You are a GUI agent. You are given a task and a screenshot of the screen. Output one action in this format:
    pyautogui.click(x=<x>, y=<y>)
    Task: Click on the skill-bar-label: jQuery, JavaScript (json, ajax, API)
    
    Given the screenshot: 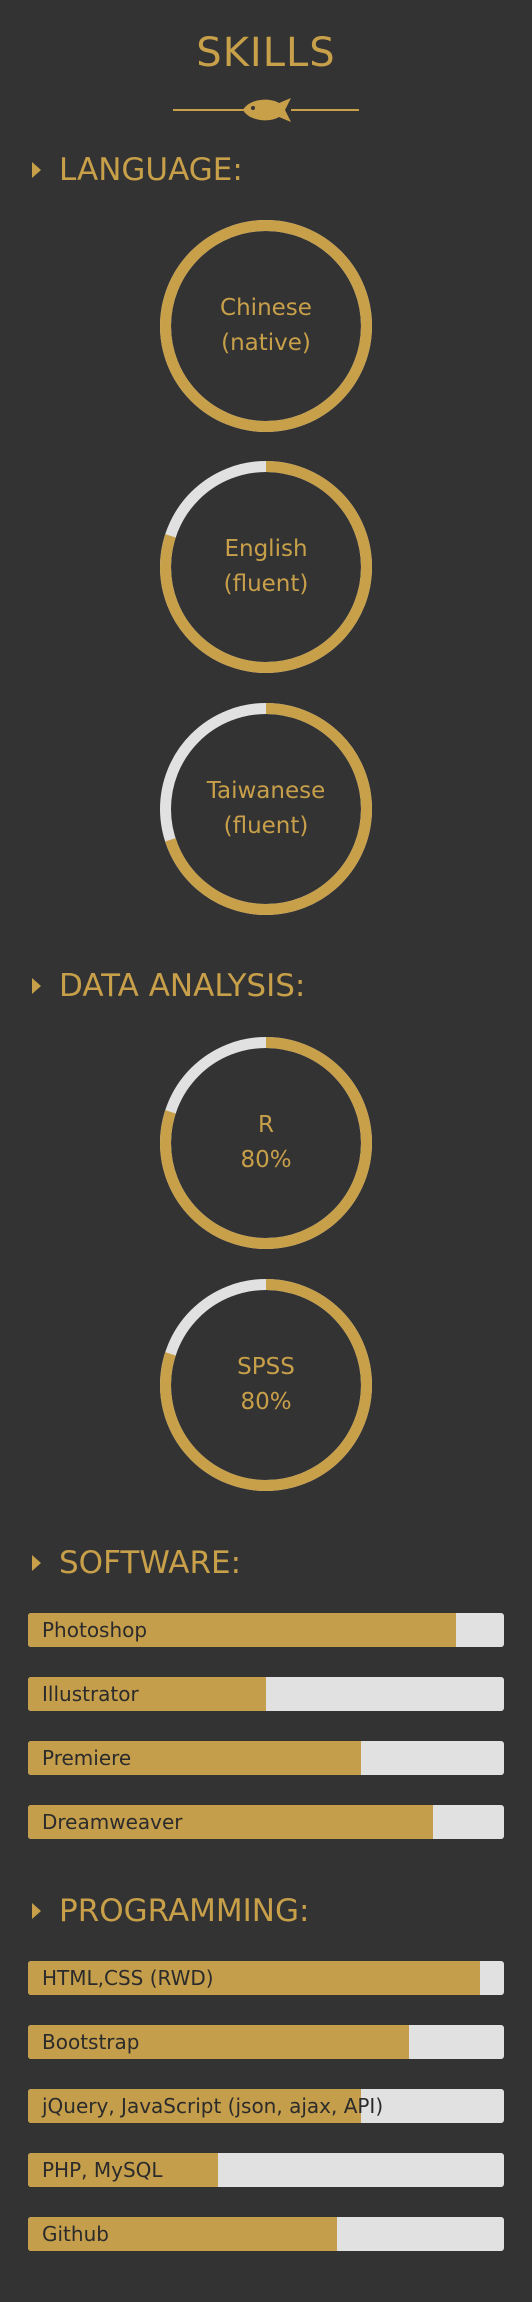 What is the action you would take?
    pyautogui.click(x=213, y=2106)
    